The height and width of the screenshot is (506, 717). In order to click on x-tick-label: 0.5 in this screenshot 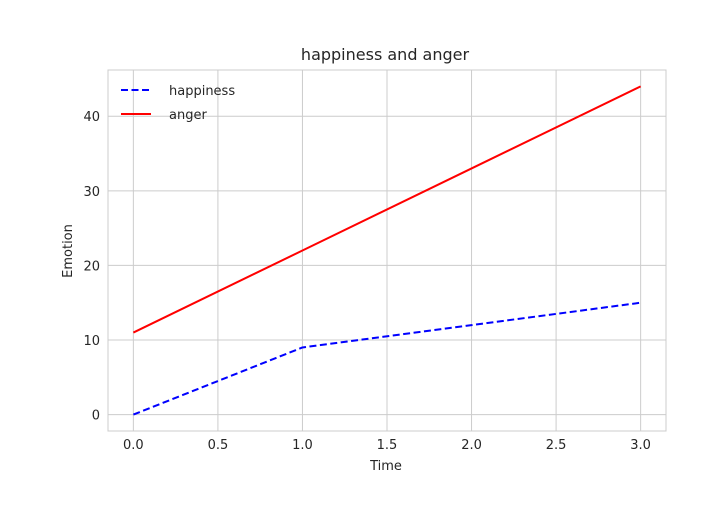, I will do `click(218, 445)`.